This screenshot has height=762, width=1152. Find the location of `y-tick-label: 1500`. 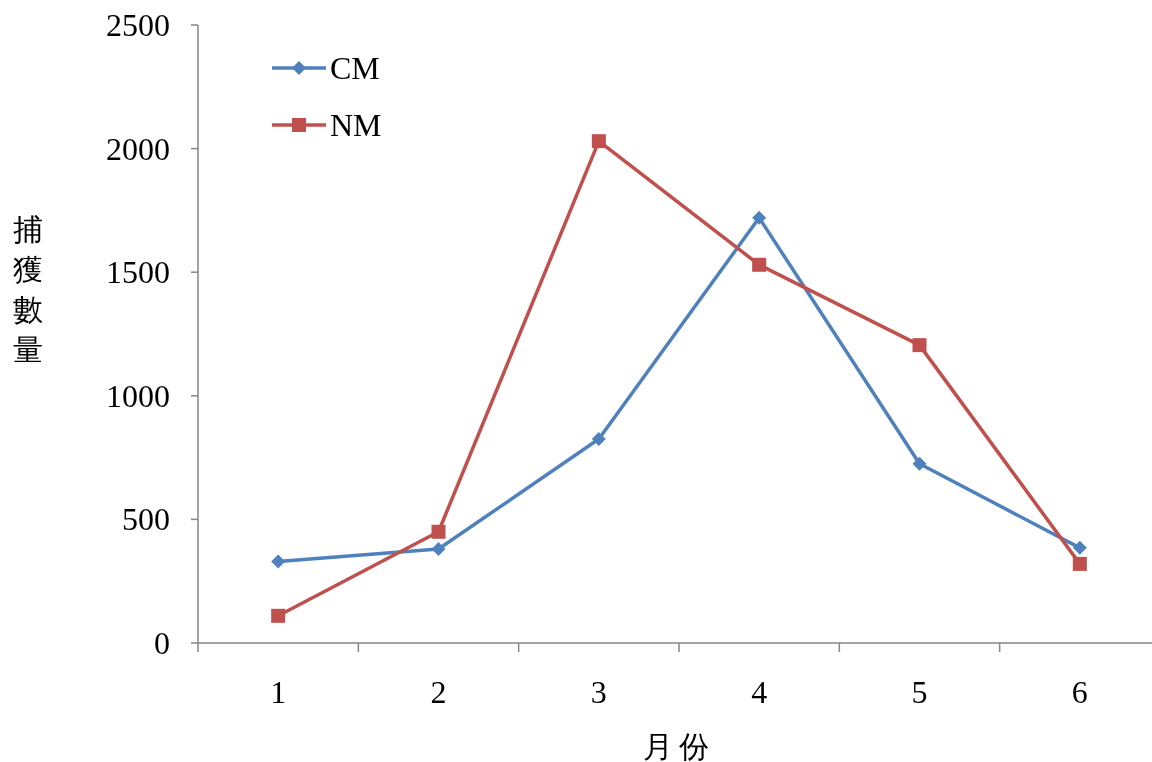

y-tick-label: 1500 is located at coordinates (138, 272).